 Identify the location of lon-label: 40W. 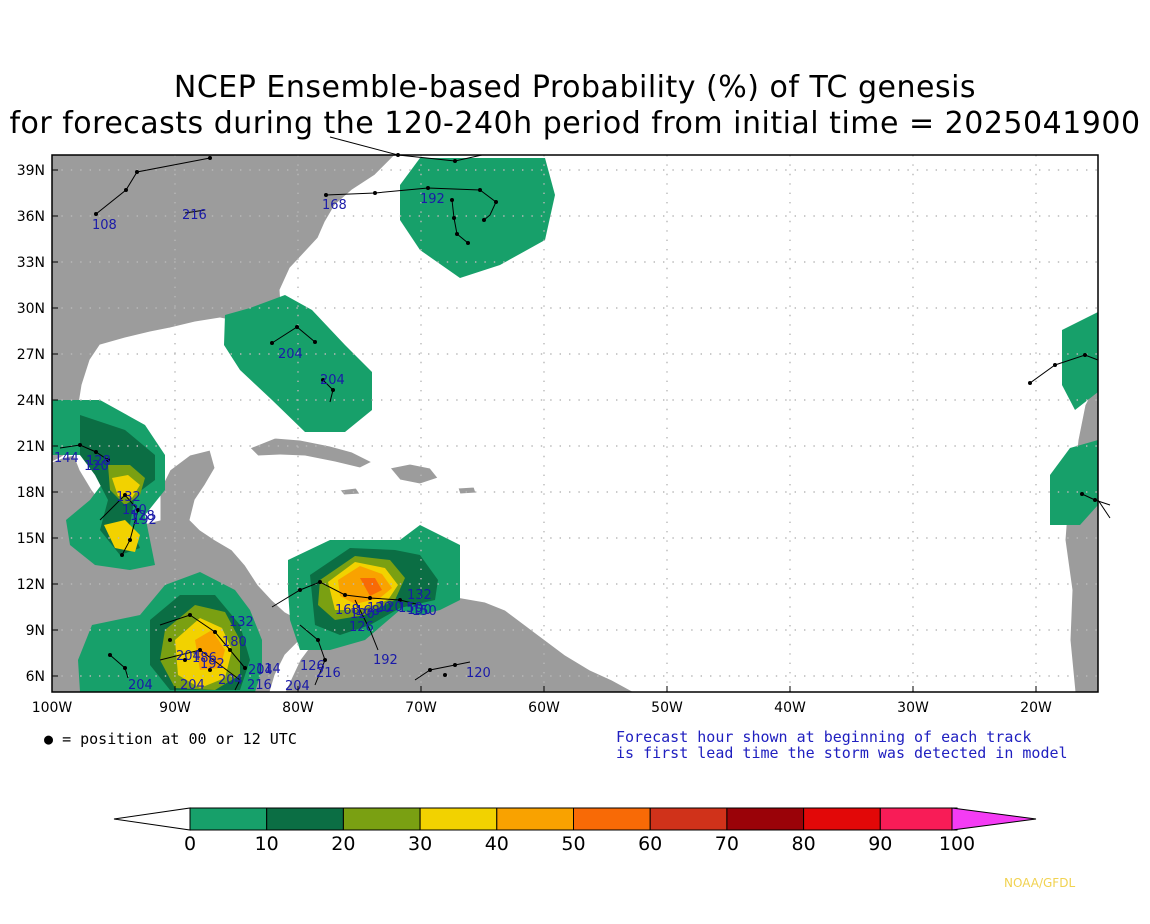
(790, 708).